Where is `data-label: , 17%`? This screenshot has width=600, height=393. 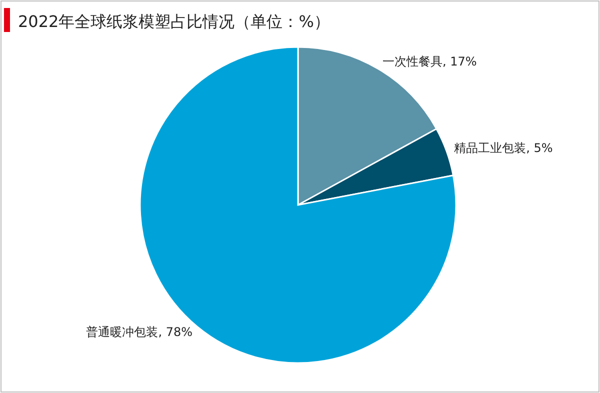
data-label: , 17% is located at coordinates (459, 61).